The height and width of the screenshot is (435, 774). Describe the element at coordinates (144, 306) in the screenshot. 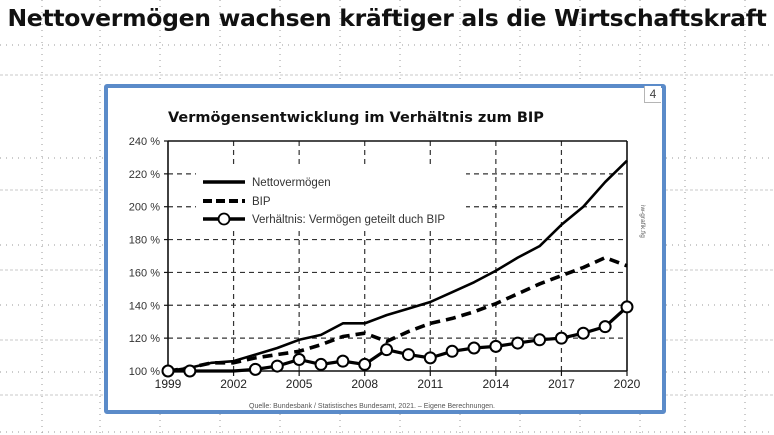

I see `y-tick-label: 140 %` at that location.